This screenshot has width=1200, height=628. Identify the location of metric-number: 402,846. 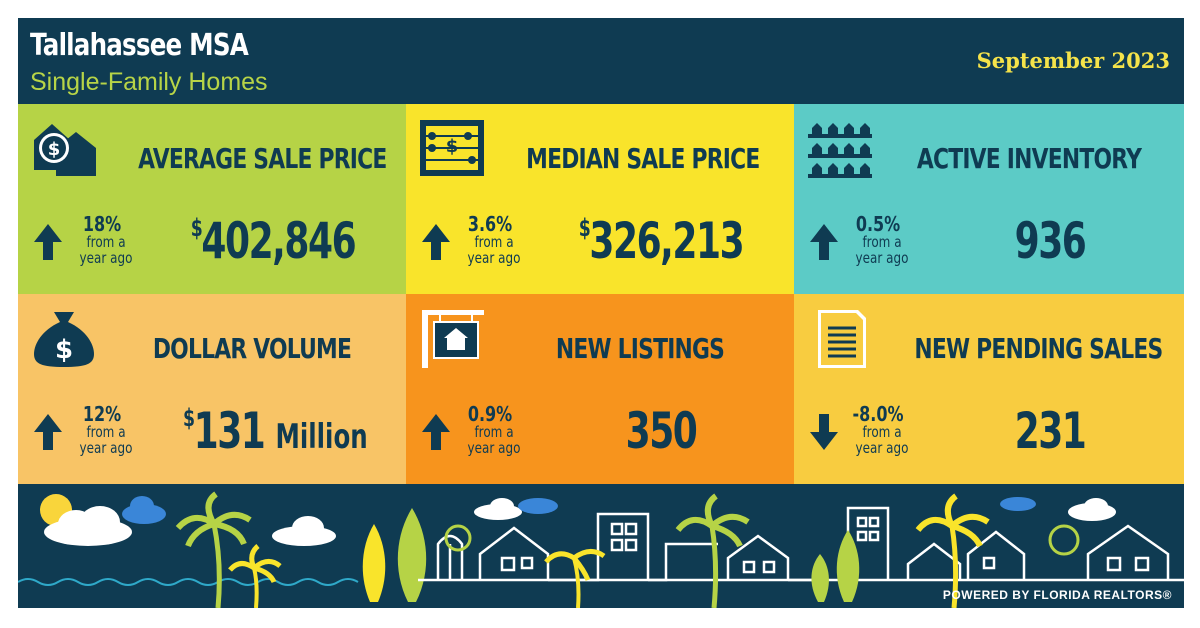
(278, 241).